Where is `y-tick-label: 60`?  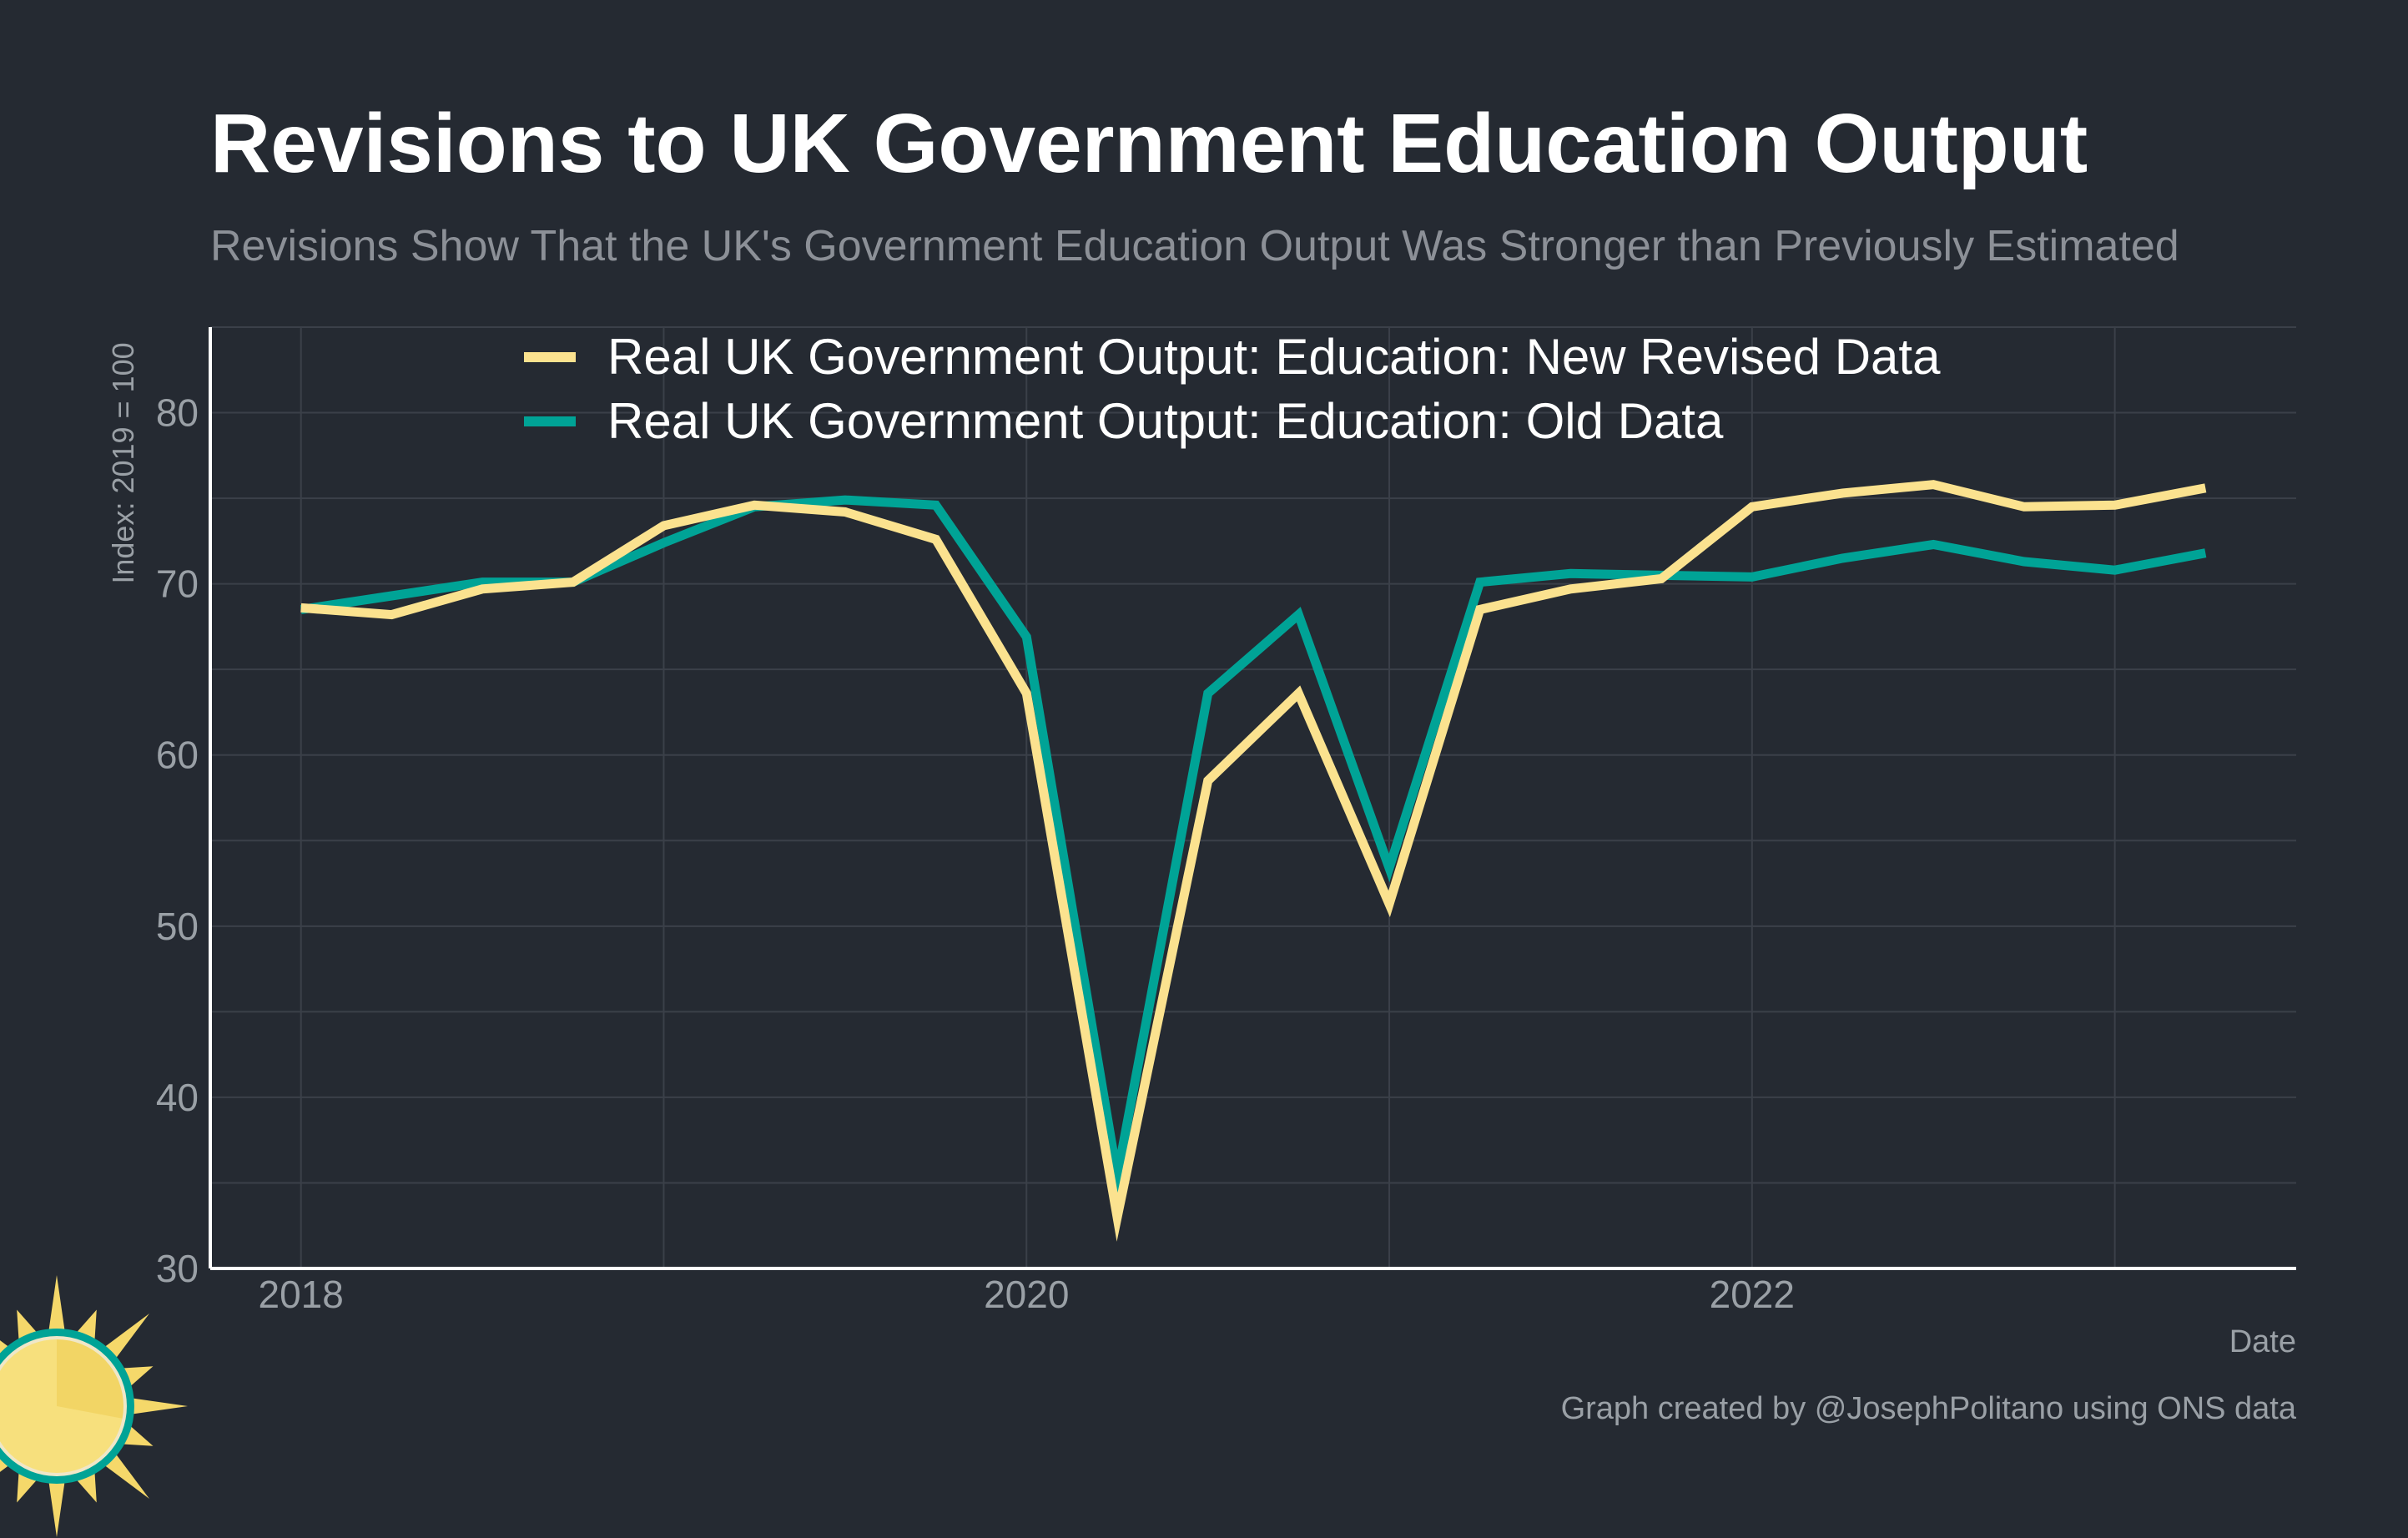
y-tick-label: 60 is located at coordinates (177, 755).